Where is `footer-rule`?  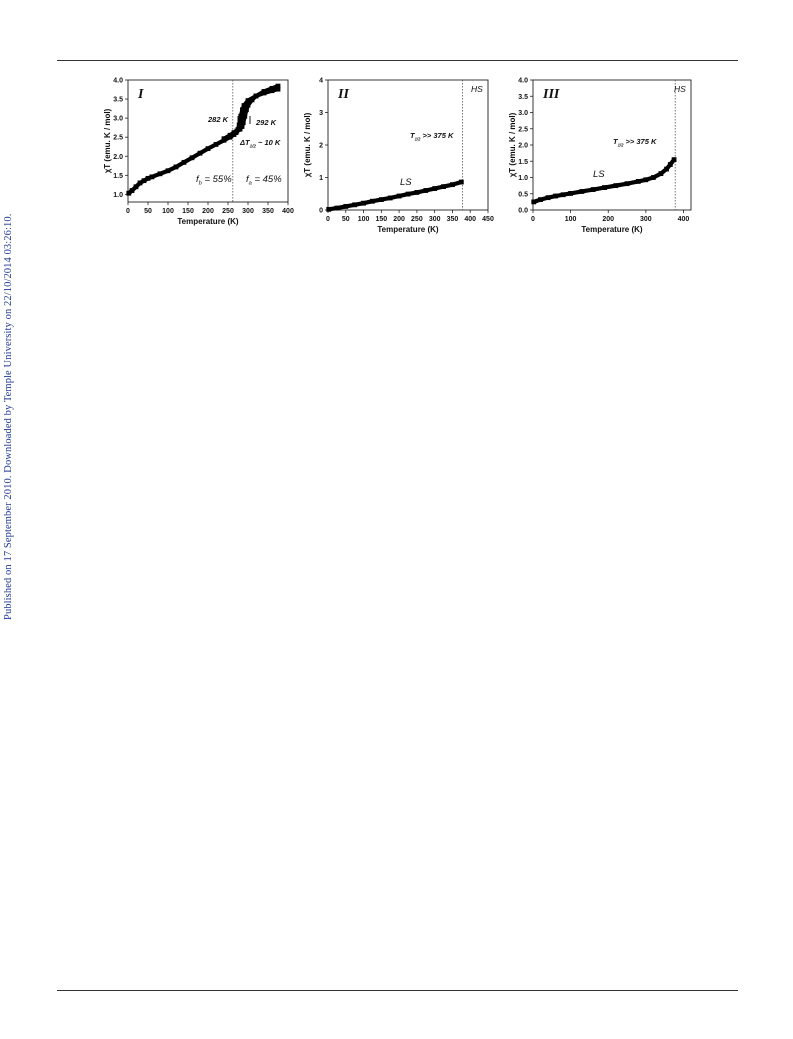 footer-rule is located at coordinates (397, 990).